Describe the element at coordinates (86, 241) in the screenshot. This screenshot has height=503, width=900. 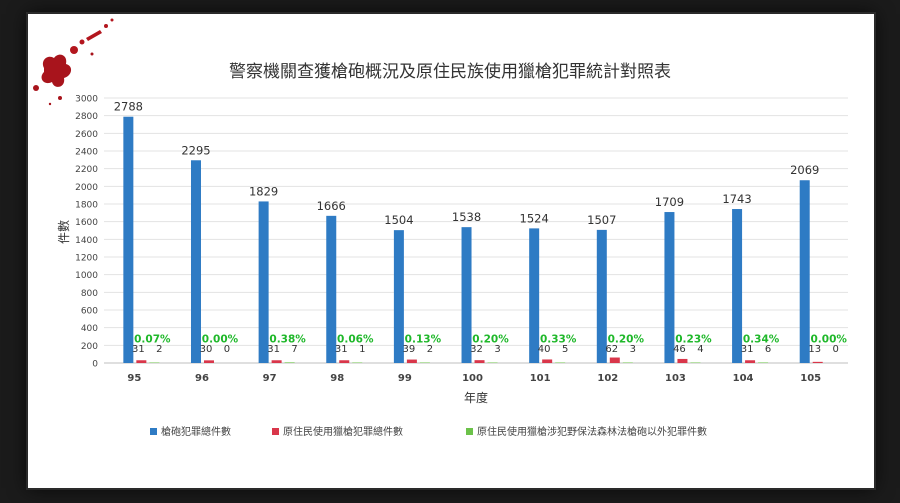
I see `y-tick-label: 1400` at that location.